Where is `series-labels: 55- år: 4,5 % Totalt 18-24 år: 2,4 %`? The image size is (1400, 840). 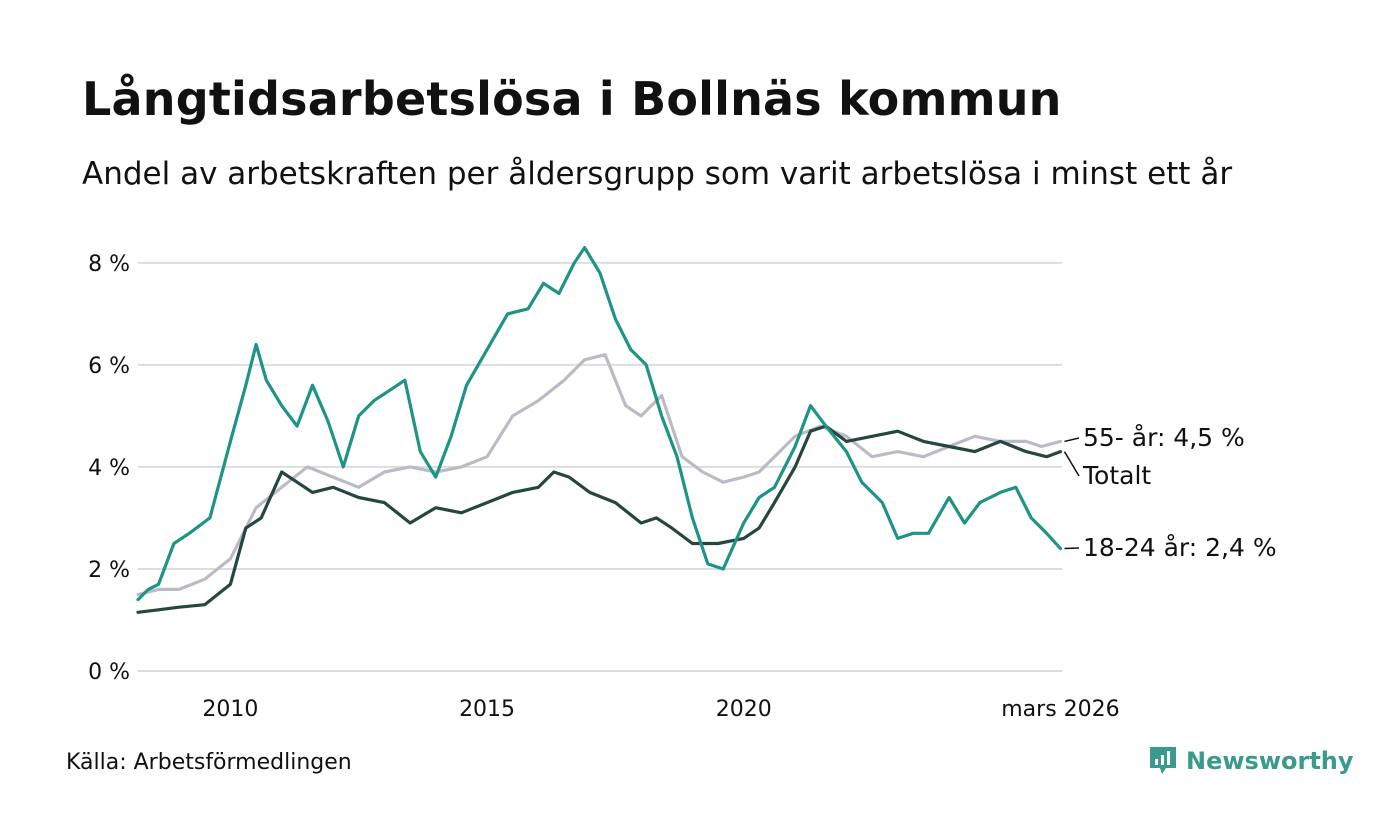
series-labels: 55- år: 4,5 % Totalt 18-24 år: 2,4 % is located at coordinates (1170, 492).